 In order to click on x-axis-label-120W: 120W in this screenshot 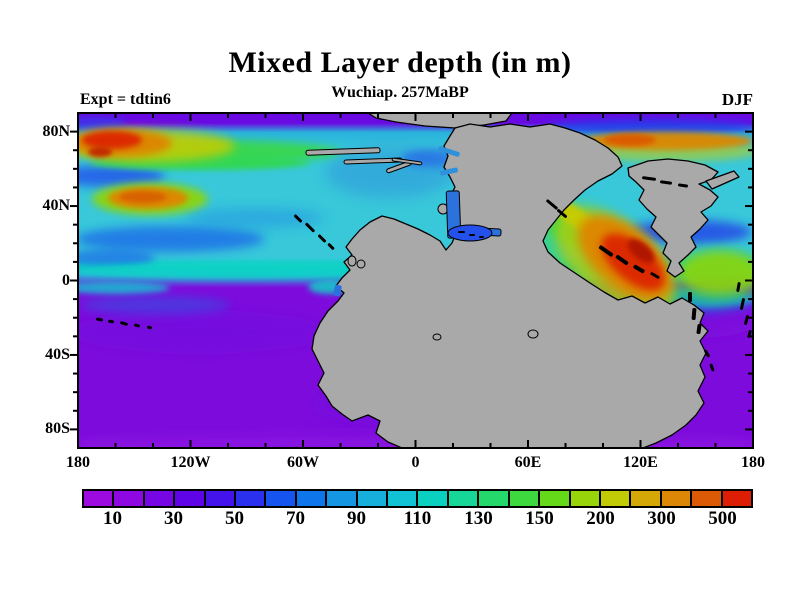, I will do `click(190, 462)`.